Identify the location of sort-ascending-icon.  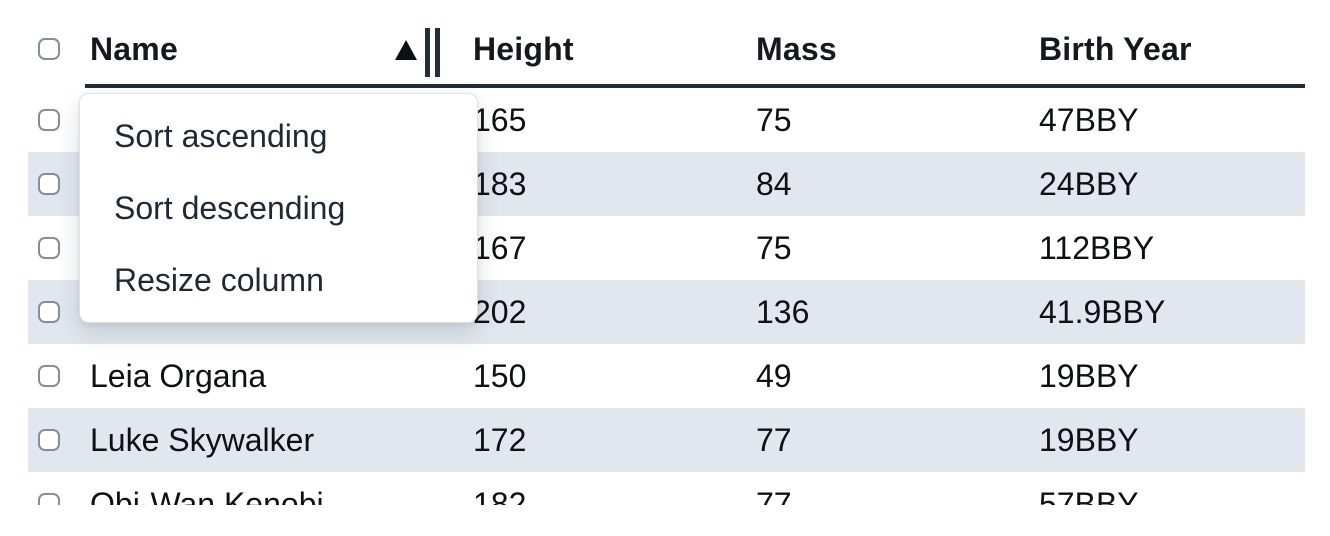
(406, 50).